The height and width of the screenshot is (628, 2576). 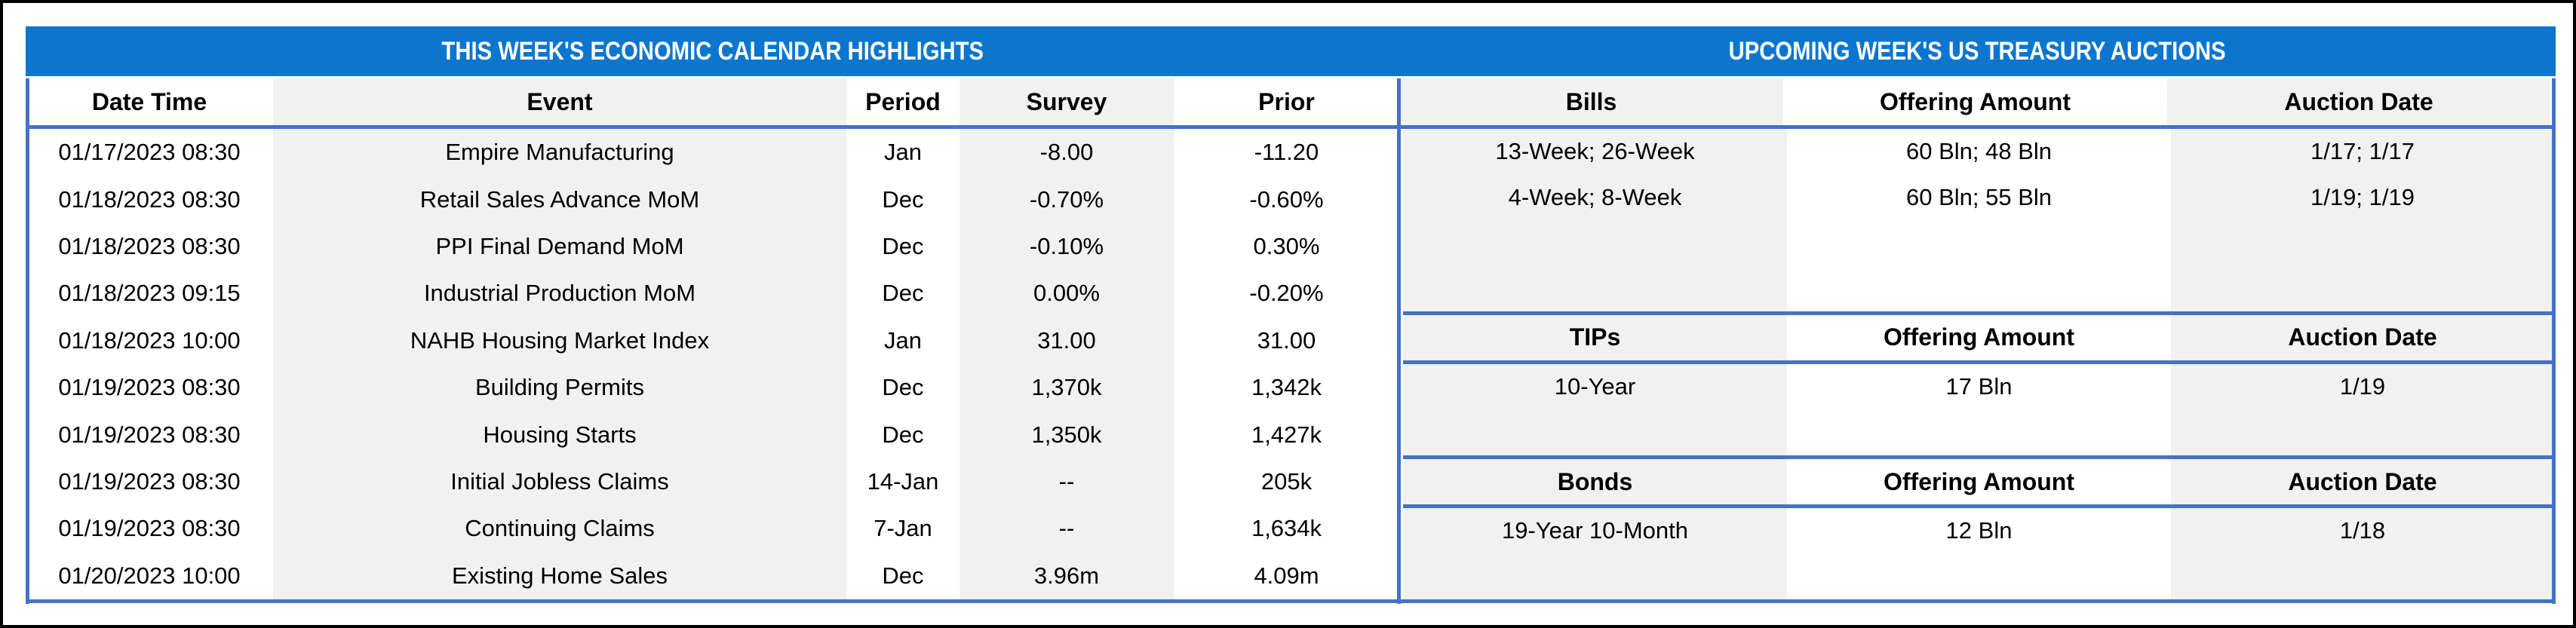 What do you see at coordinates (902, 482) in the screenshot?
I see `cell-period: 14-Jan` at bounding box center [902, 482].